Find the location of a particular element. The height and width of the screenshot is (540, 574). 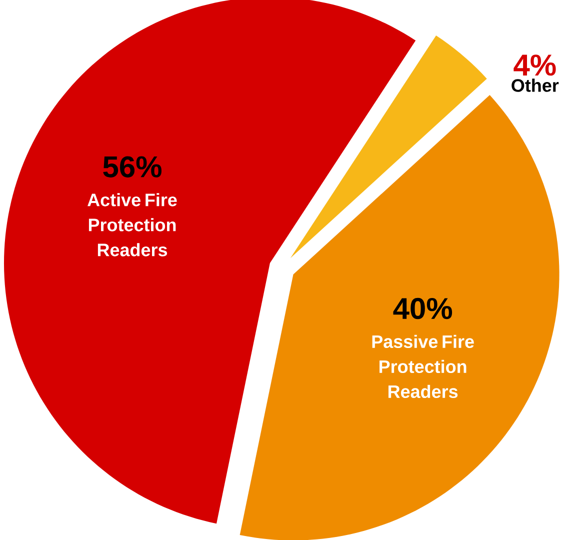

slice-label: Other is located at coordinates (535, 85).